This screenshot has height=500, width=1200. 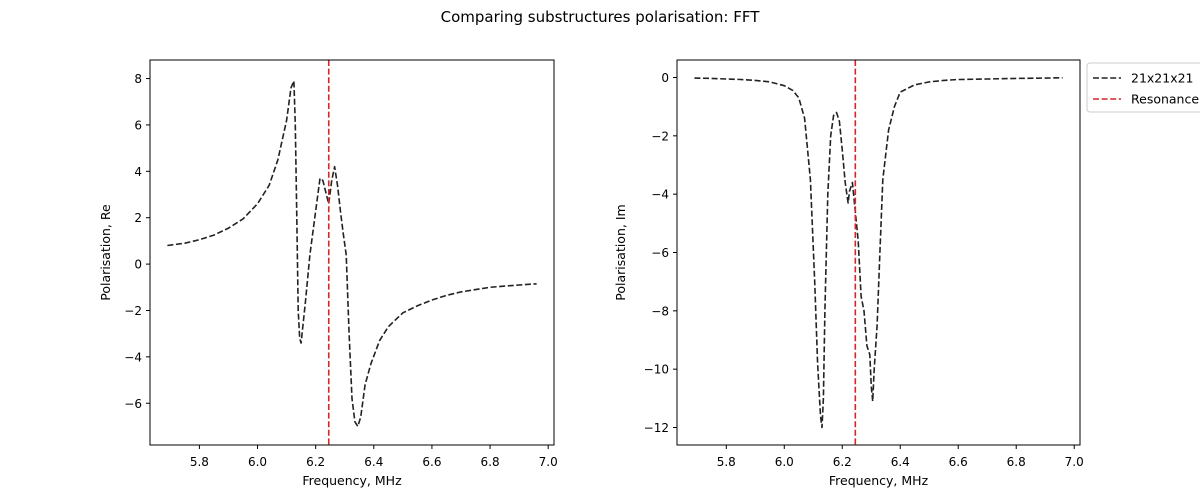 I want to click on legend: 21x21x21 Resonance, so click(x=1143, y=87).